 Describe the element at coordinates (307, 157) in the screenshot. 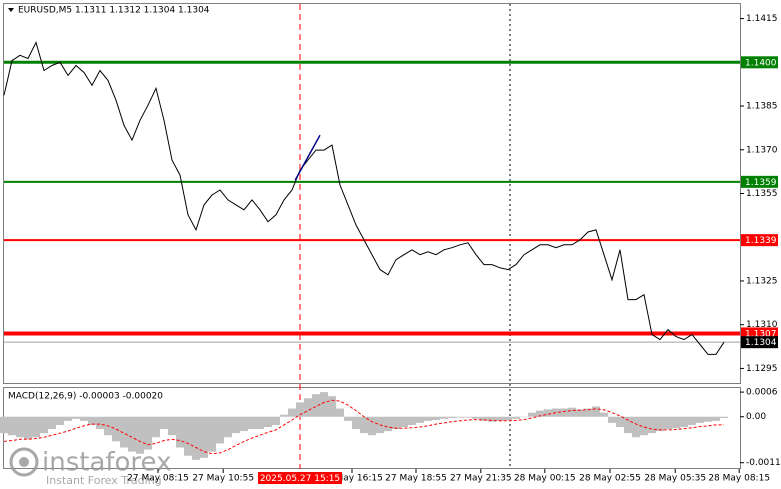

I see `trend-line` at that location.